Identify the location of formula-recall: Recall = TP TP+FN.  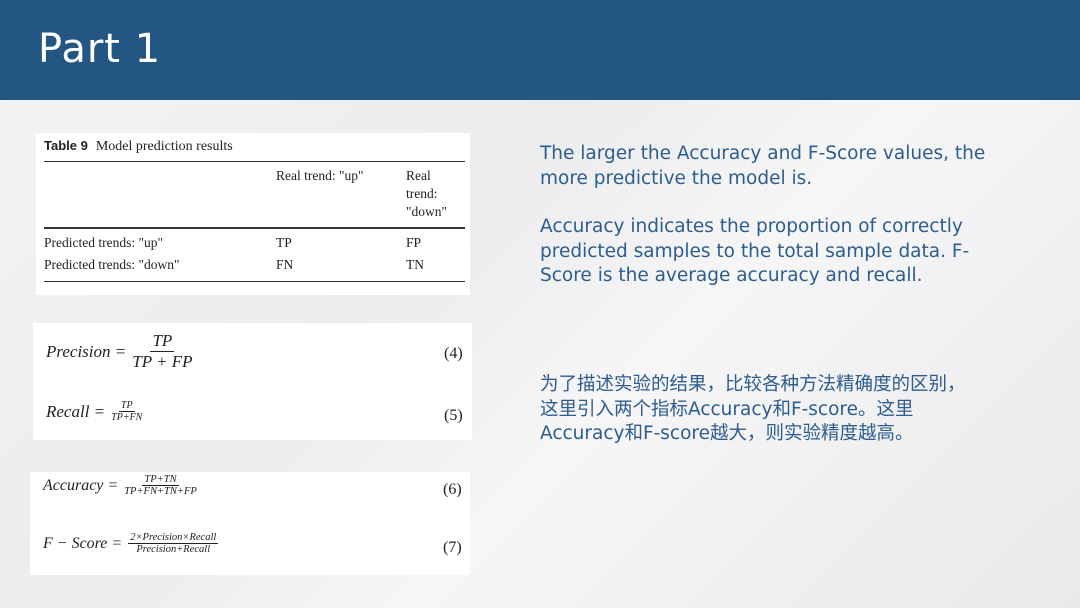
(94, 411).